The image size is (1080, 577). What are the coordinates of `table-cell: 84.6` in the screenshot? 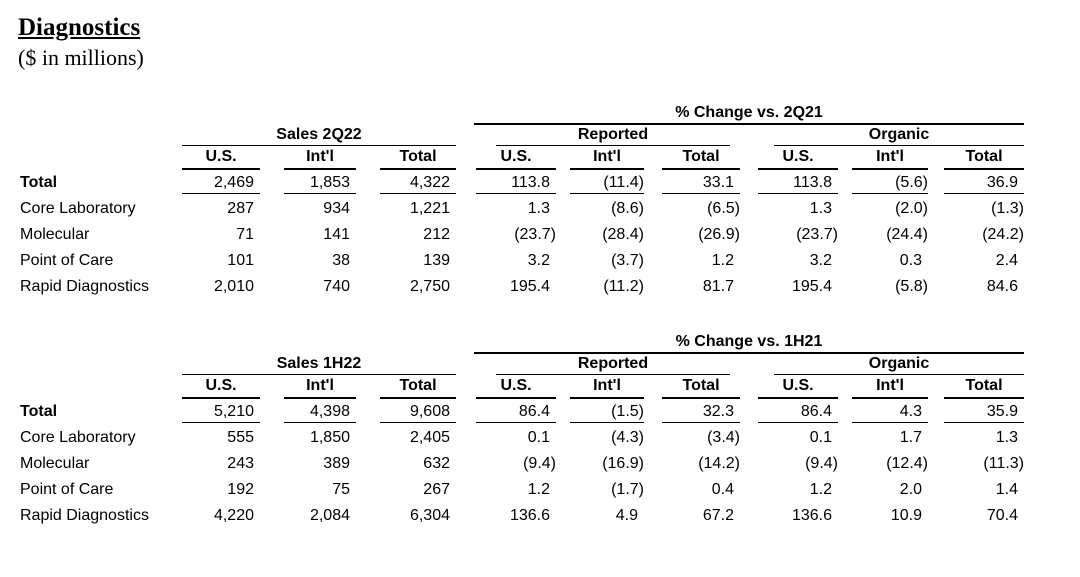 It's located at (1002, 286).